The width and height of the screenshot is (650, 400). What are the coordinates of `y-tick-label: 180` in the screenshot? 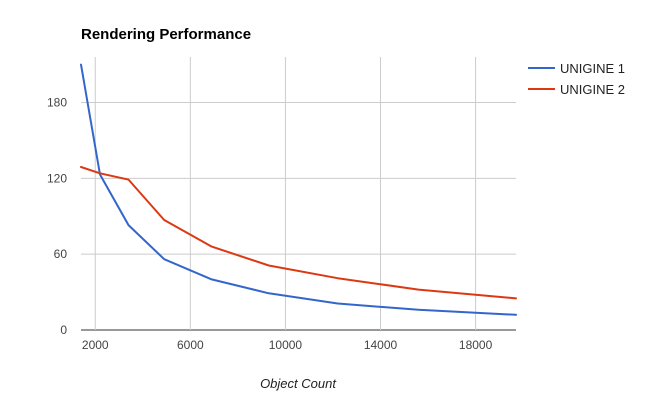 It's located at (57, 103).